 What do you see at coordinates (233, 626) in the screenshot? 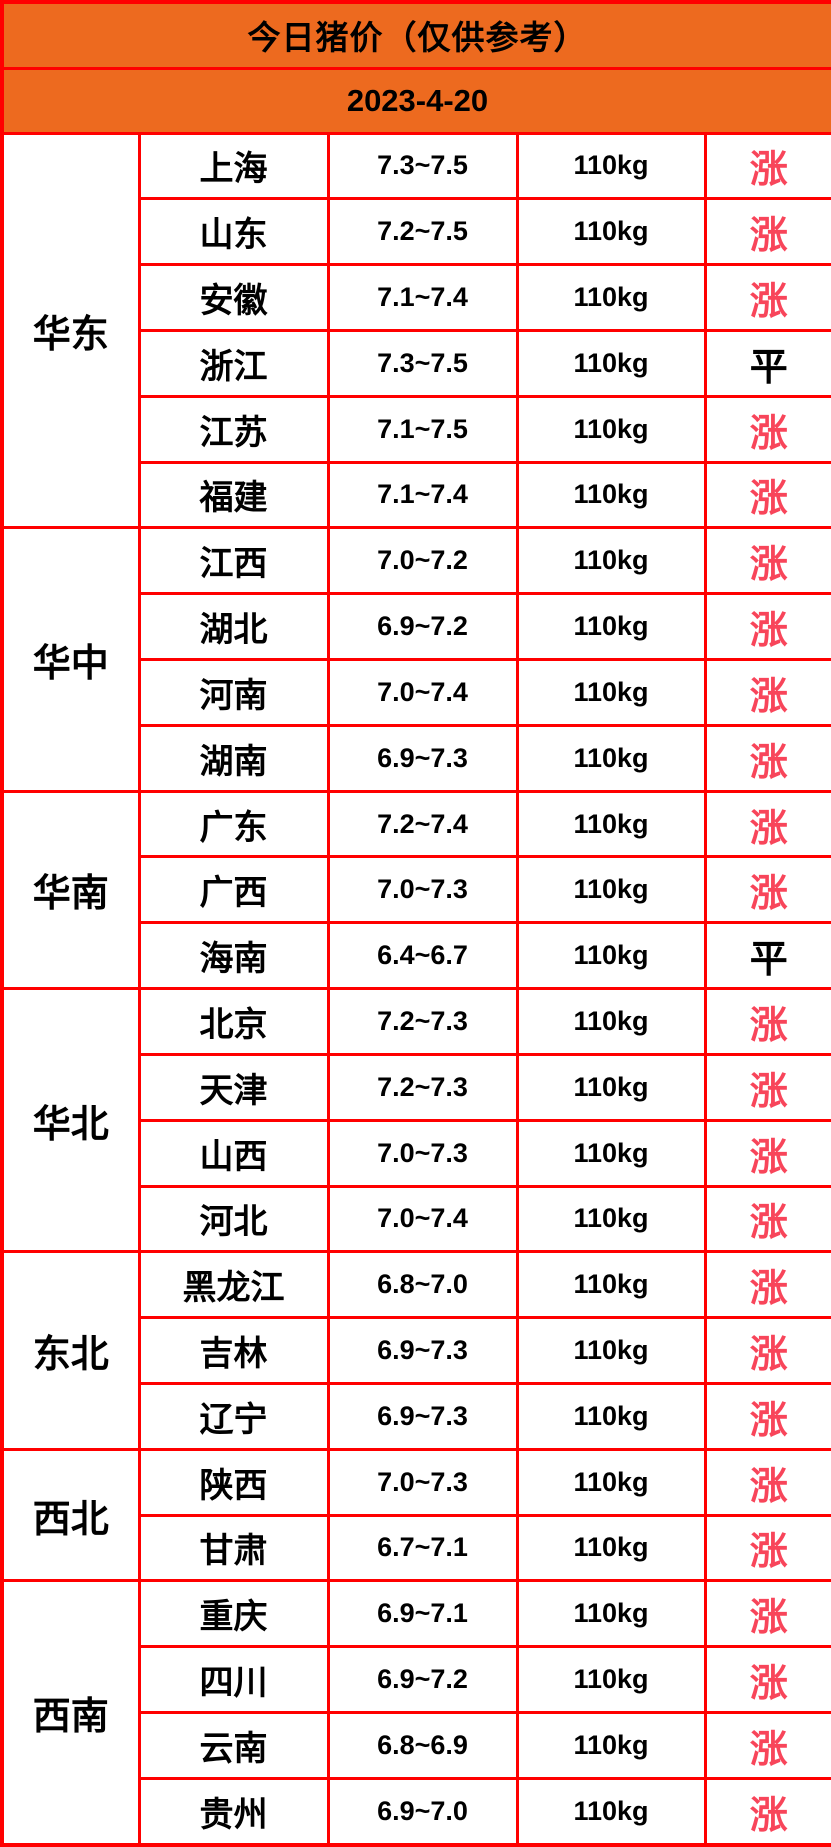
I see `province-cell: 湖北` at bounding box center [233, 626].